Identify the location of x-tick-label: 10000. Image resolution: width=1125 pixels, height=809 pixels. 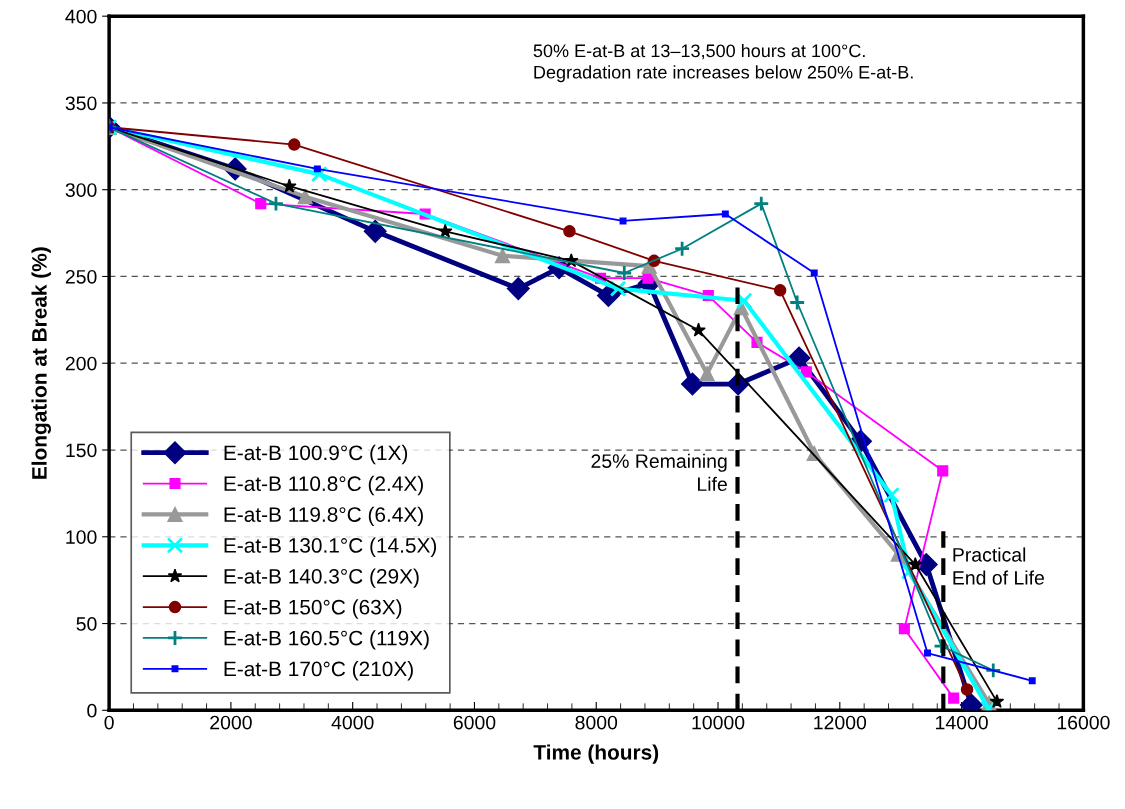
(718, 722).